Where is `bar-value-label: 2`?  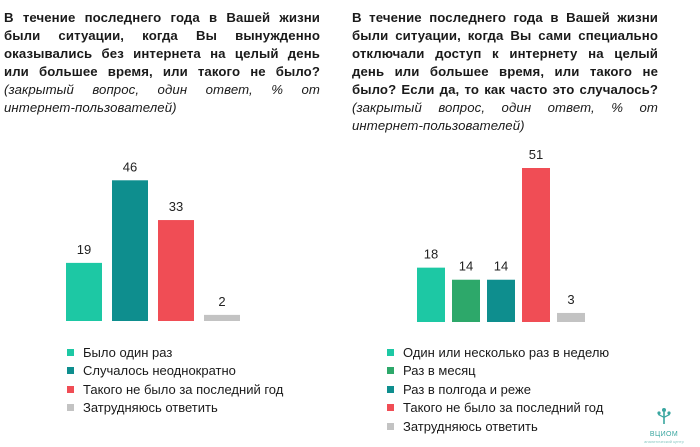 bar-value-label: 2 is located at coordinates (221, 301).